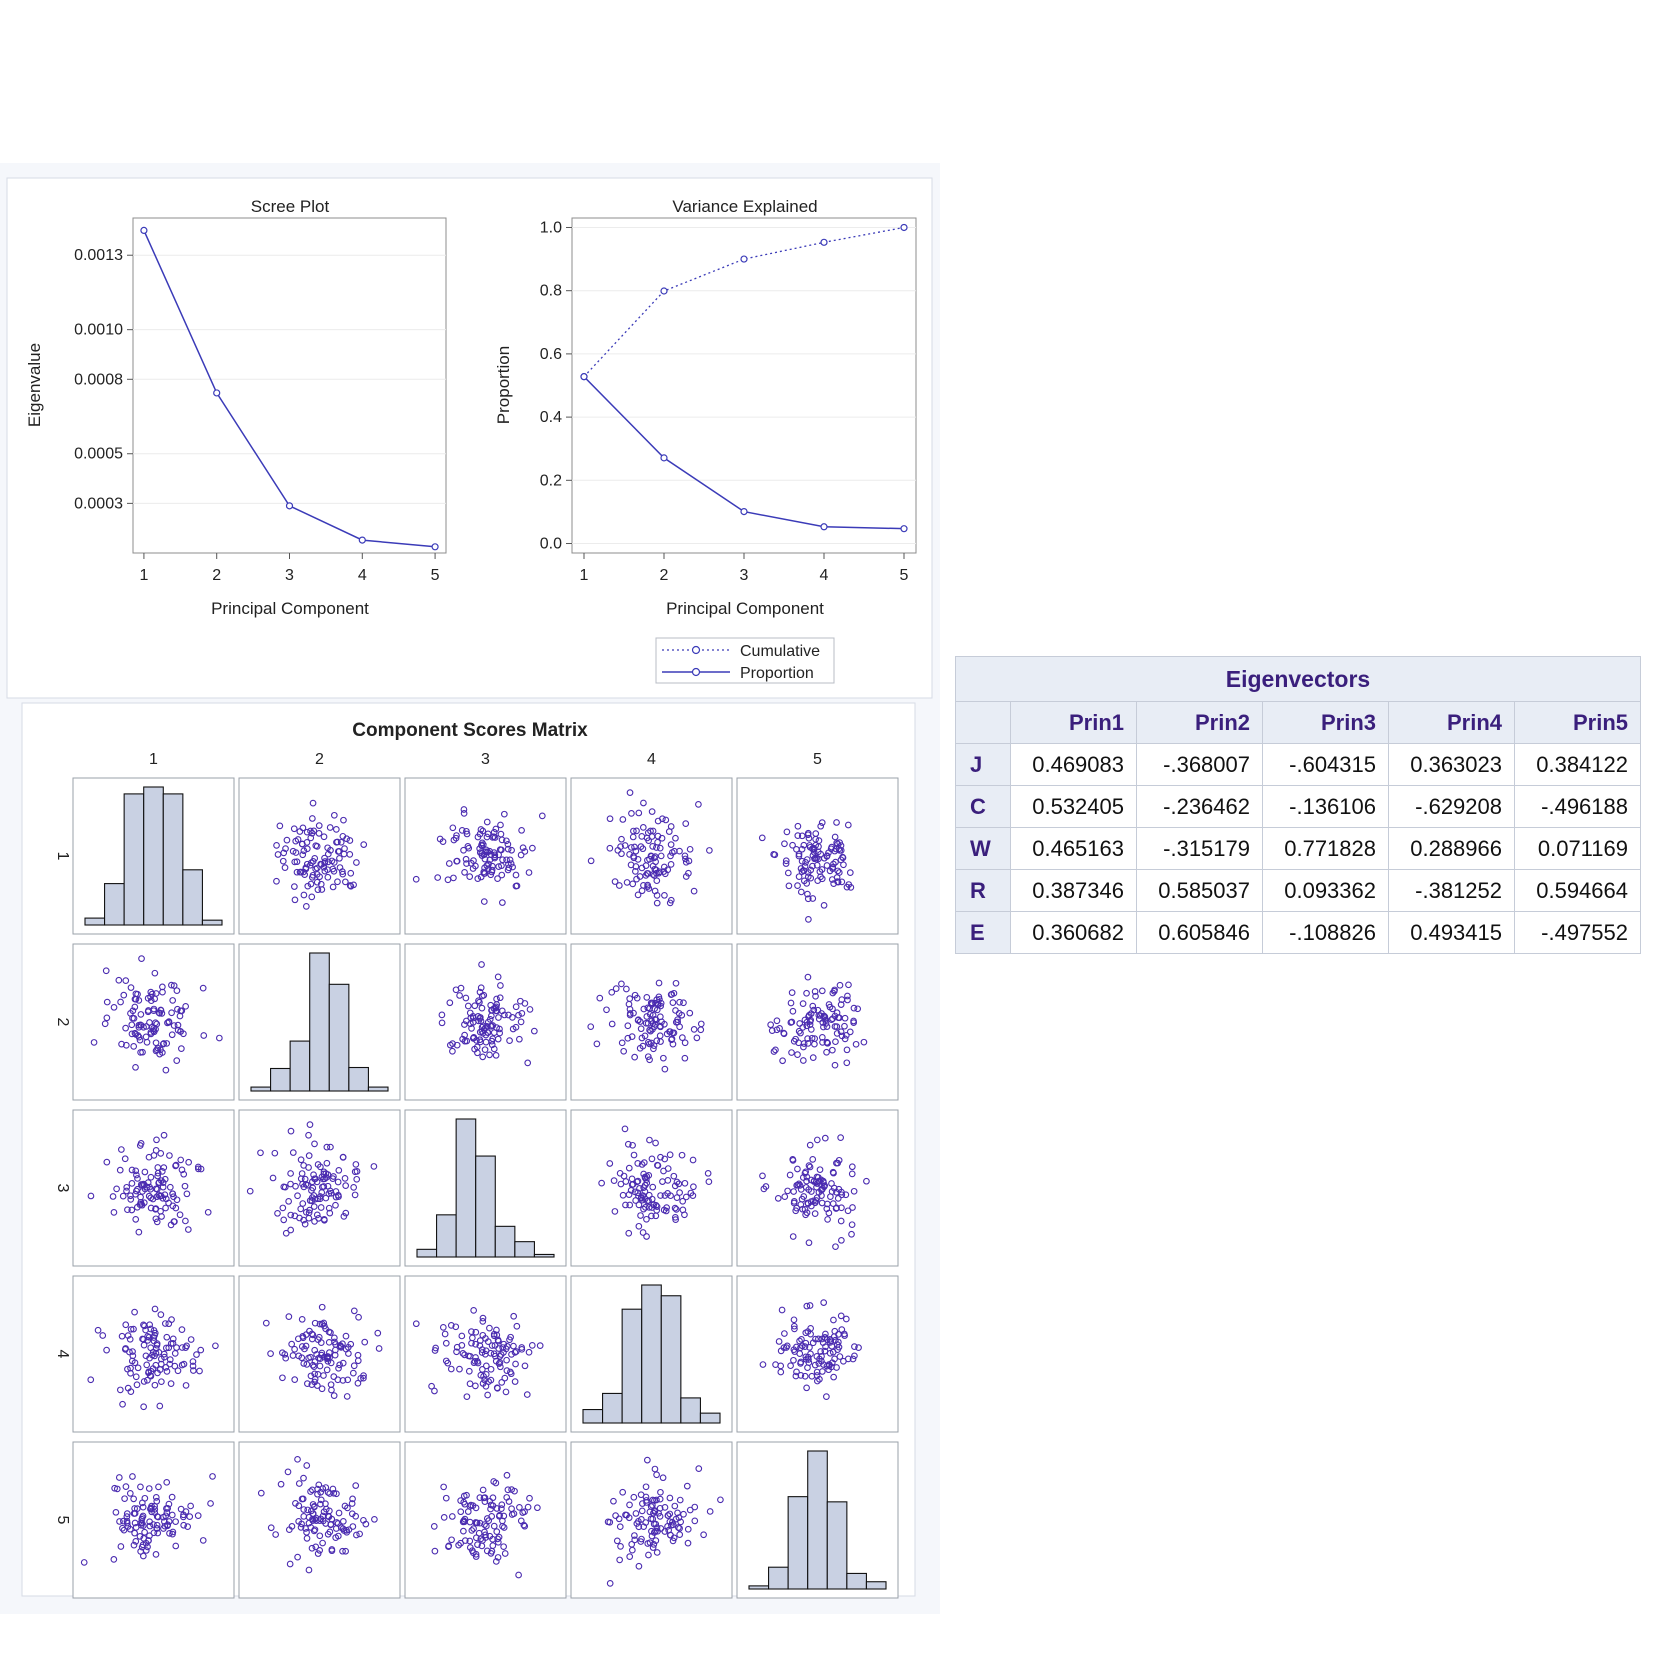  I want to click on table-cell: -.368007, so click(1199, 764).